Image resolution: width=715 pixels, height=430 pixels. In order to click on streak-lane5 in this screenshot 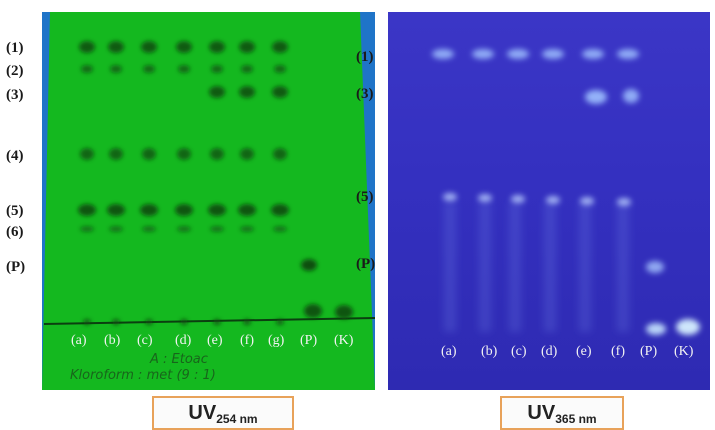, I will do `click(623, 267)`.